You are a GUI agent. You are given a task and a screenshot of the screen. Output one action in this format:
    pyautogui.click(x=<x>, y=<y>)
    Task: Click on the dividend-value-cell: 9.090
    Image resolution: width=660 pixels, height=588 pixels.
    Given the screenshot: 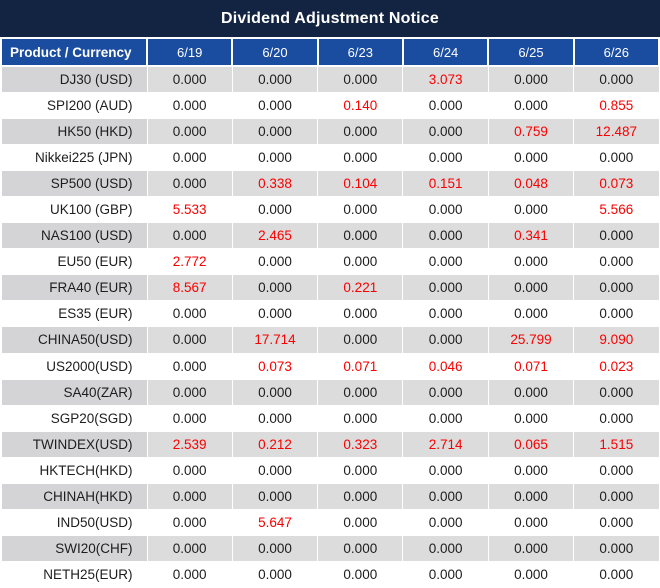 What is the action you would take?
    pyautogui.click(x=616, y=340)
    